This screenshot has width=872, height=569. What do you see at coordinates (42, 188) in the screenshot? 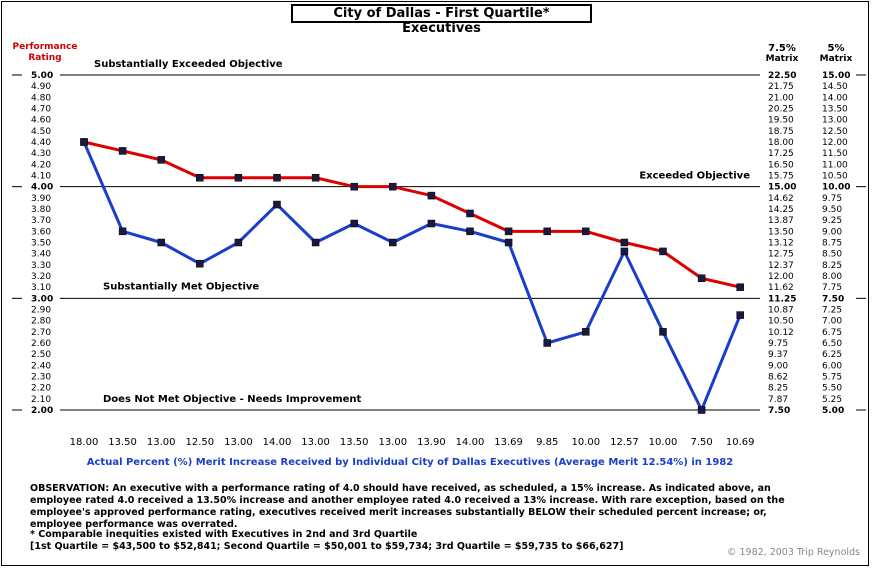
I see `y-tick-label: 4.00` at bounding box center [42, 188].